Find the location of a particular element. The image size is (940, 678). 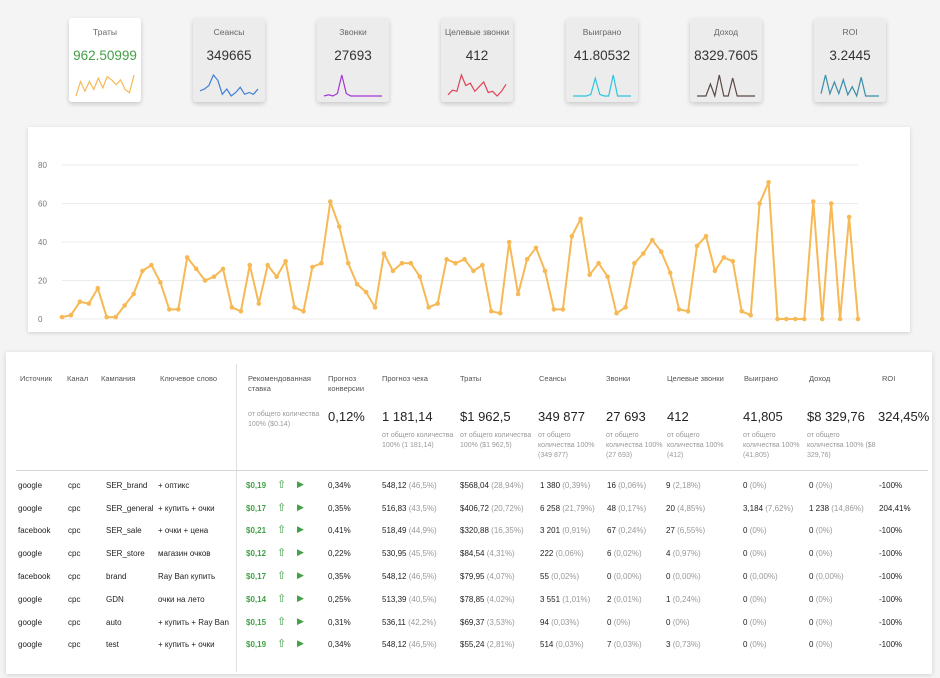

header-won: Выиграно is located at coordinates (761, 378).